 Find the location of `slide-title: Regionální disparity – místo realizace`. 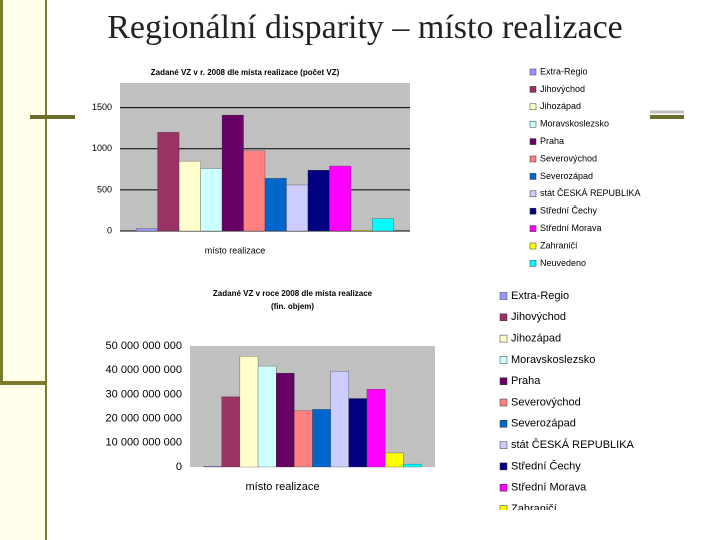

slide-title: Regionální disparity – místo realizace is located at coordinates (365, 27).